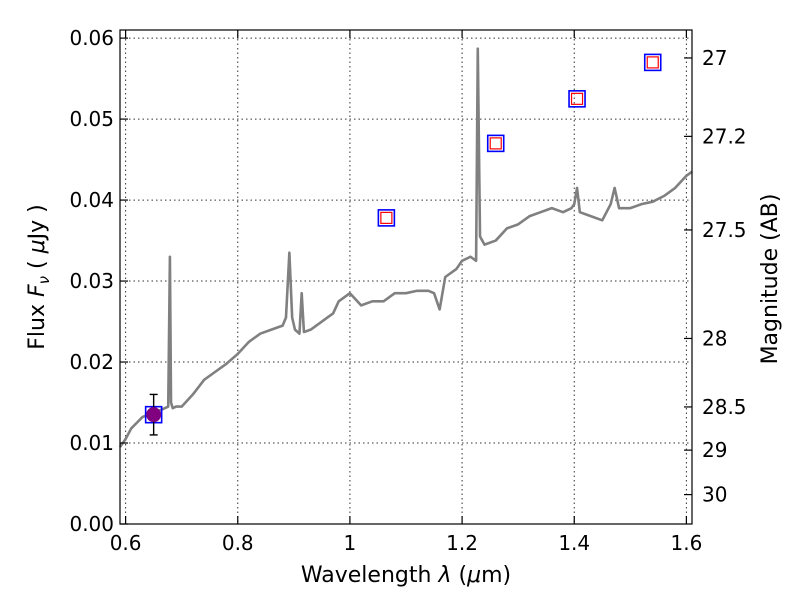 Image resolution: width=800 pixels, height=600 pixels. I want to click on y-tick-label: 0.06, so click(91, 38).